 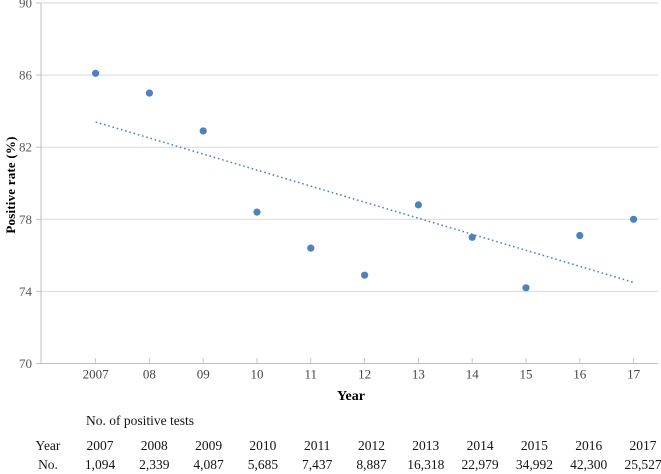 What do you see at coordinates (10, 185) in the screenshot?
I see `y-axis-title: Positive rate (%)` at bounding box center [10, 185].